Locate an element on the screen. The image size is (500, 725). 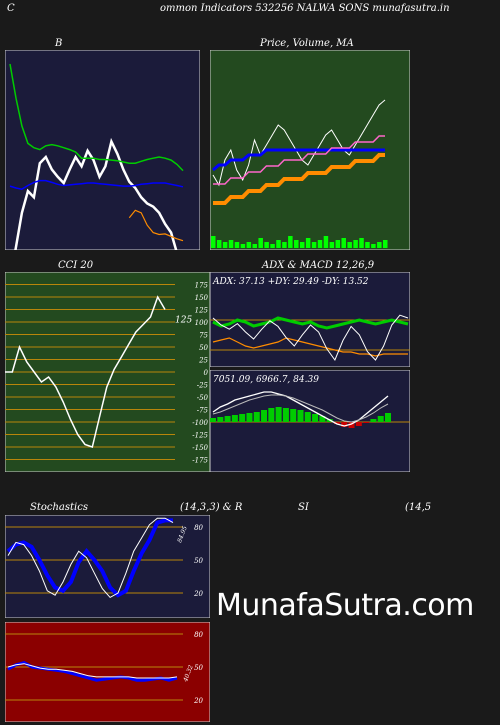
cci-tick-label: 150 is located at coordinates (202, 298).